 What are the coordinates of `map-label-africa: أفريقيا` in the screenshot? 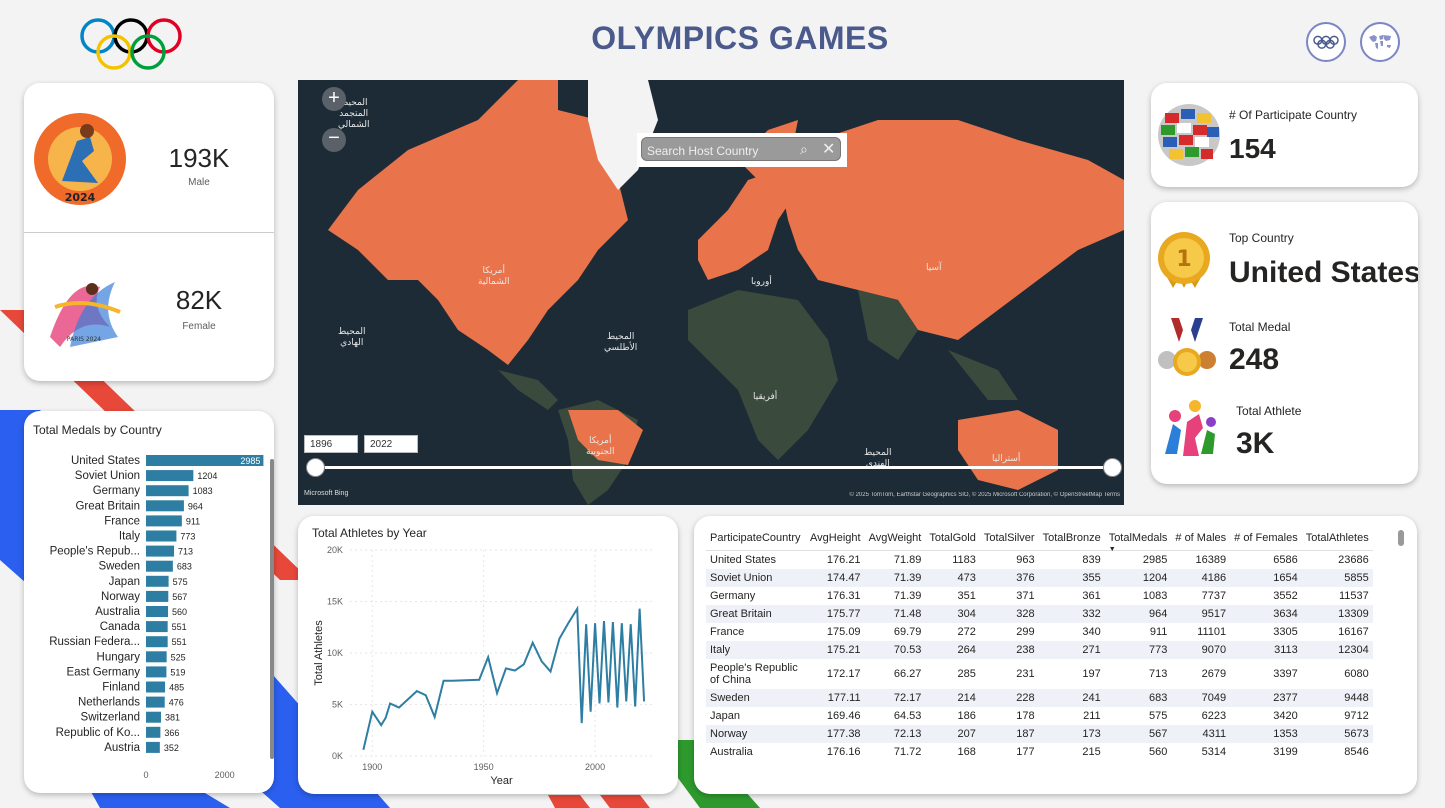 It's located at (765, 397).